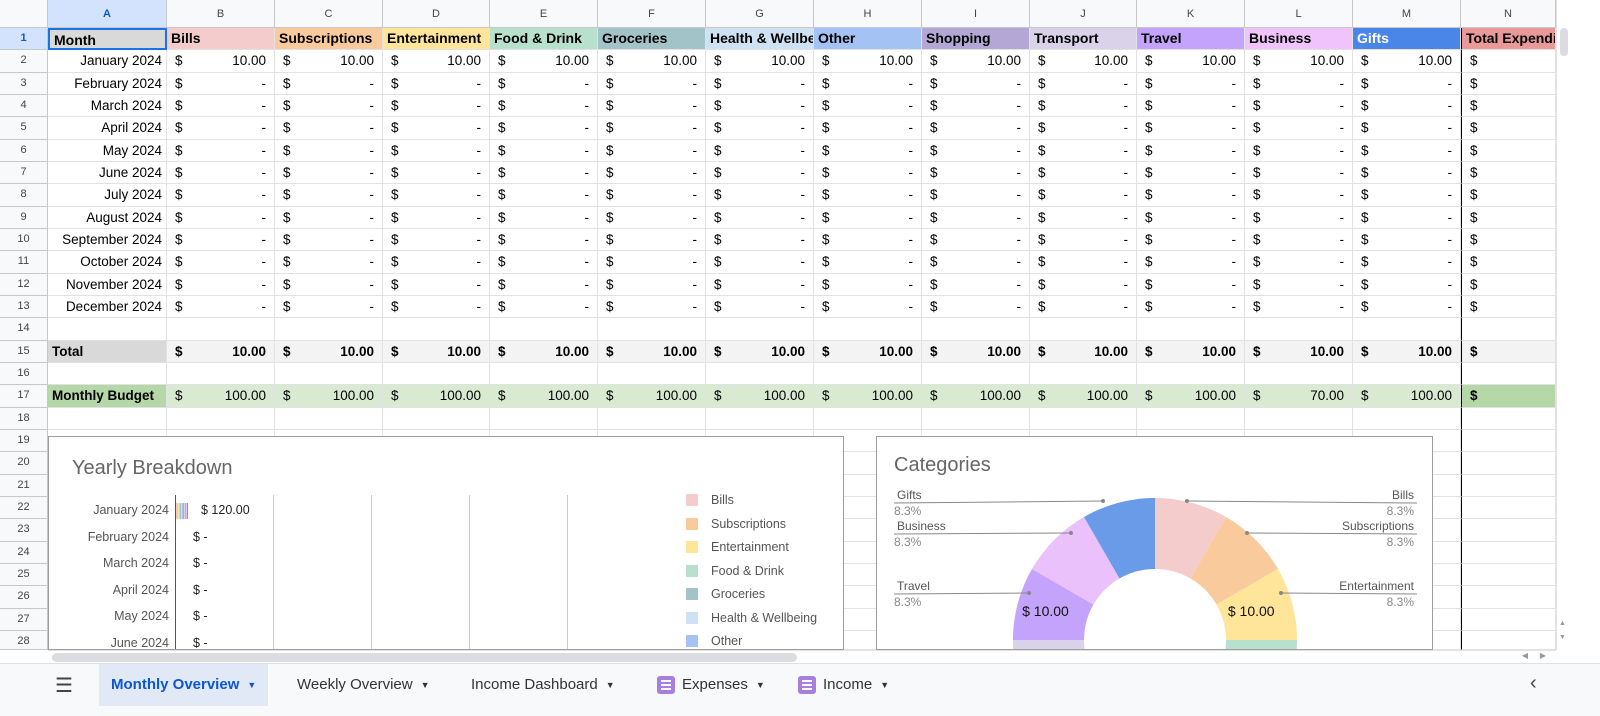 The image size is (1600, 716). What do you see at coordinates (843, 685) in the screenshot?
I see `sheet-tab-income: Income ▼` at bounding box center [843, 685].